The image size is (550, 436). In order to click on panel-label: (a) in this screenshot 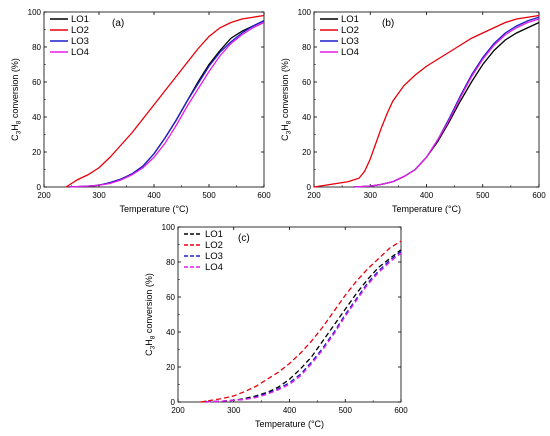, I will do `click(118, 23)`.